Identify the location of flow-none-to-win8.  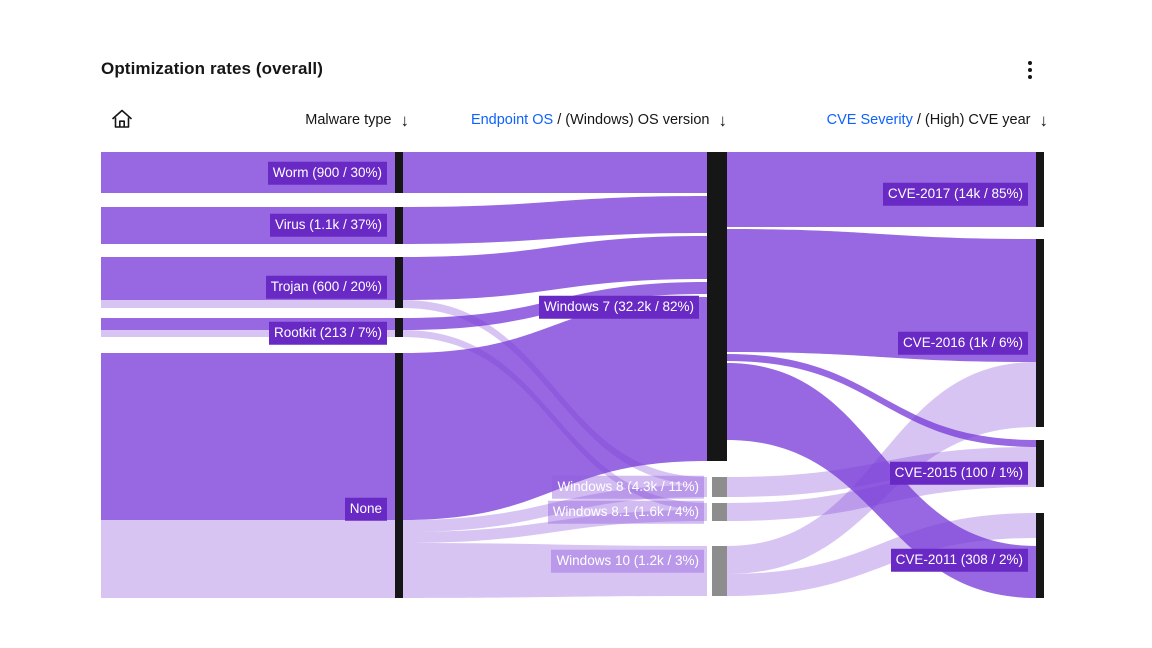
(555, 508).